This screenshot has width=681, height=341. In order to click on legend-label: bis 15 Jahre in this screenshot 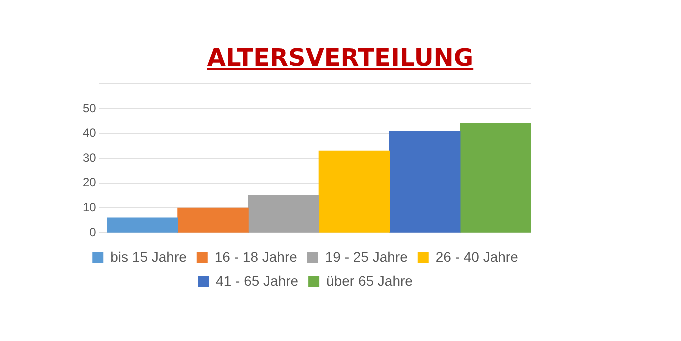, I will do `click(149, 256)`.